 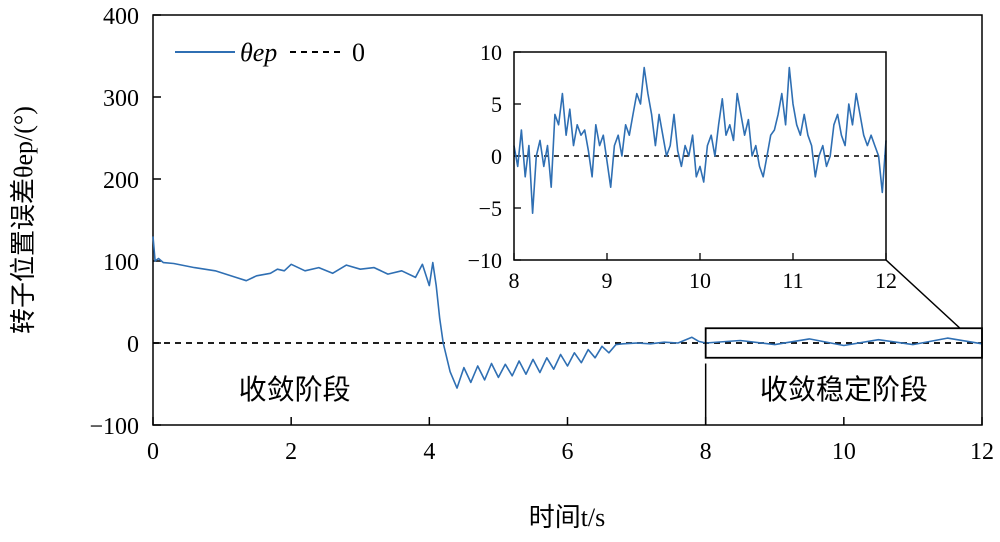 What do you see at coordinates (843, 343) in the screenshot?
I see `zoom-box` at bounding box center [843, 343].